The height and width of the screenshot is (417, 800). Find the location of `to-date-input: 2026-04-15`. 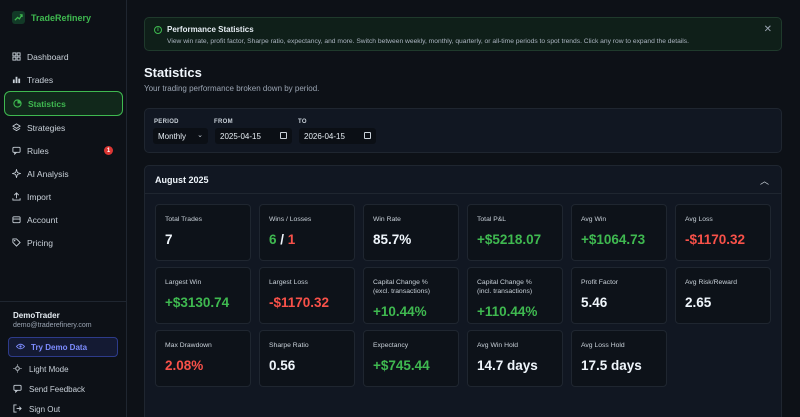

to-date-input: 2026-04-15 is located at coordinates (337, 136).